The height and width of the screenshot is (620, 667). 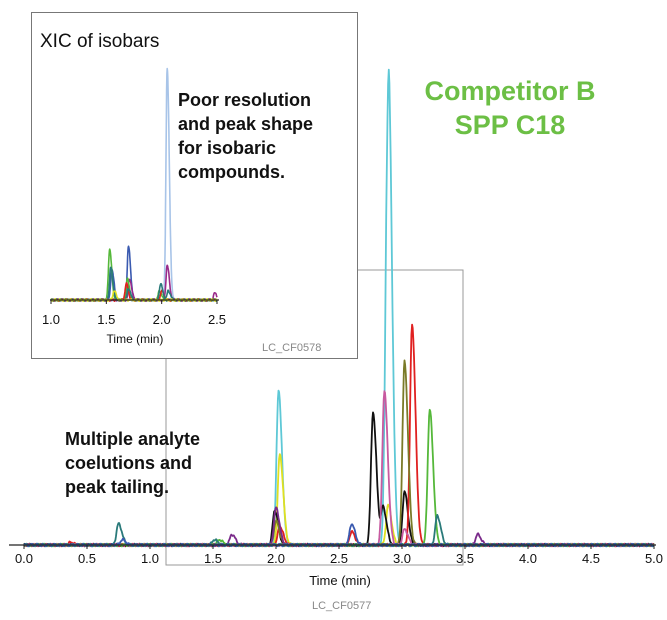 What do you see at coordinates (231, 172) in the screenshot?
I see `inset-annotation-line-4: compounds.` at bounding box center [231, 172].